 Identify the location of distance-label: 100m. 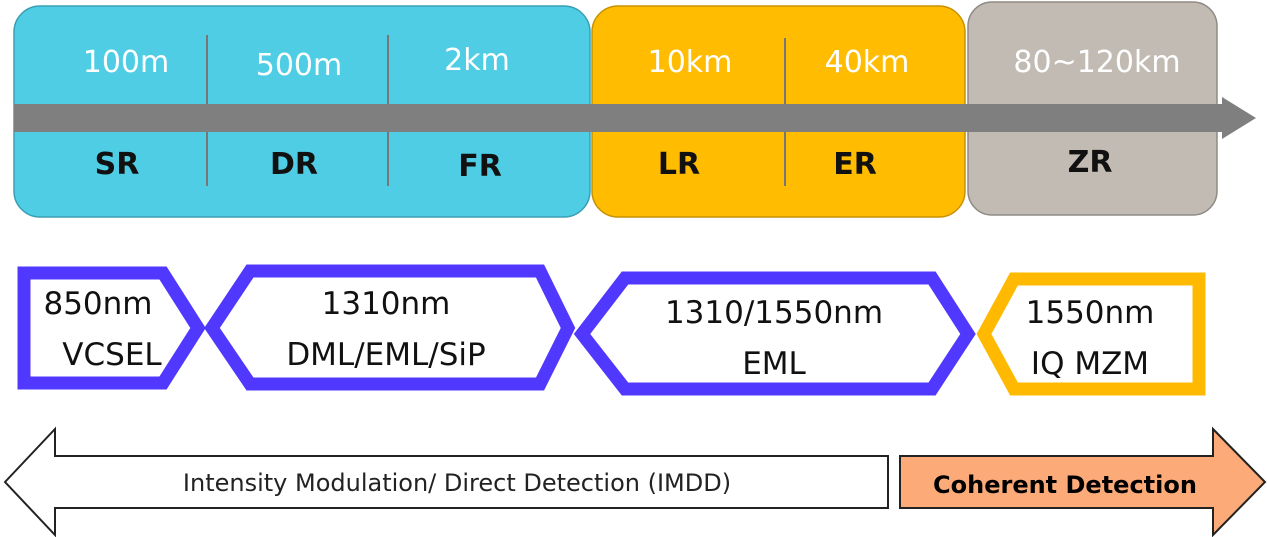
(126, 62).